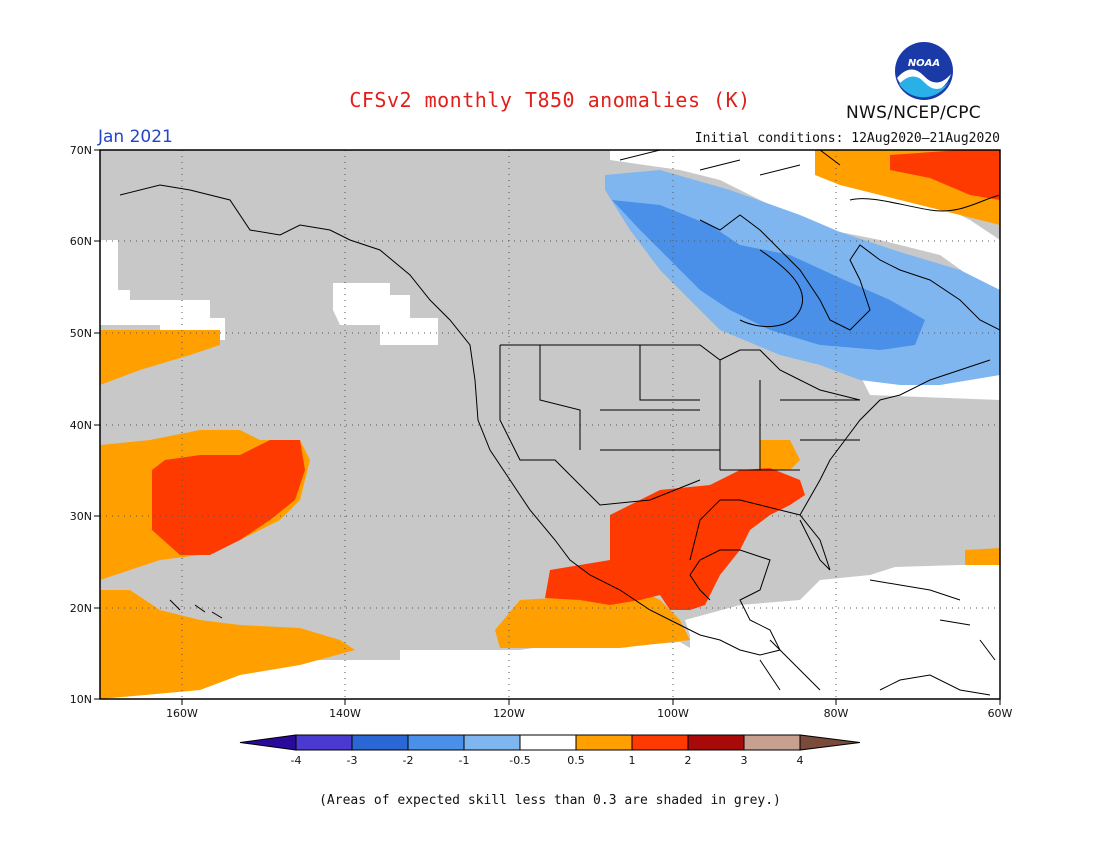  I want to click on colorbar-label: 2, so click(688, 760).